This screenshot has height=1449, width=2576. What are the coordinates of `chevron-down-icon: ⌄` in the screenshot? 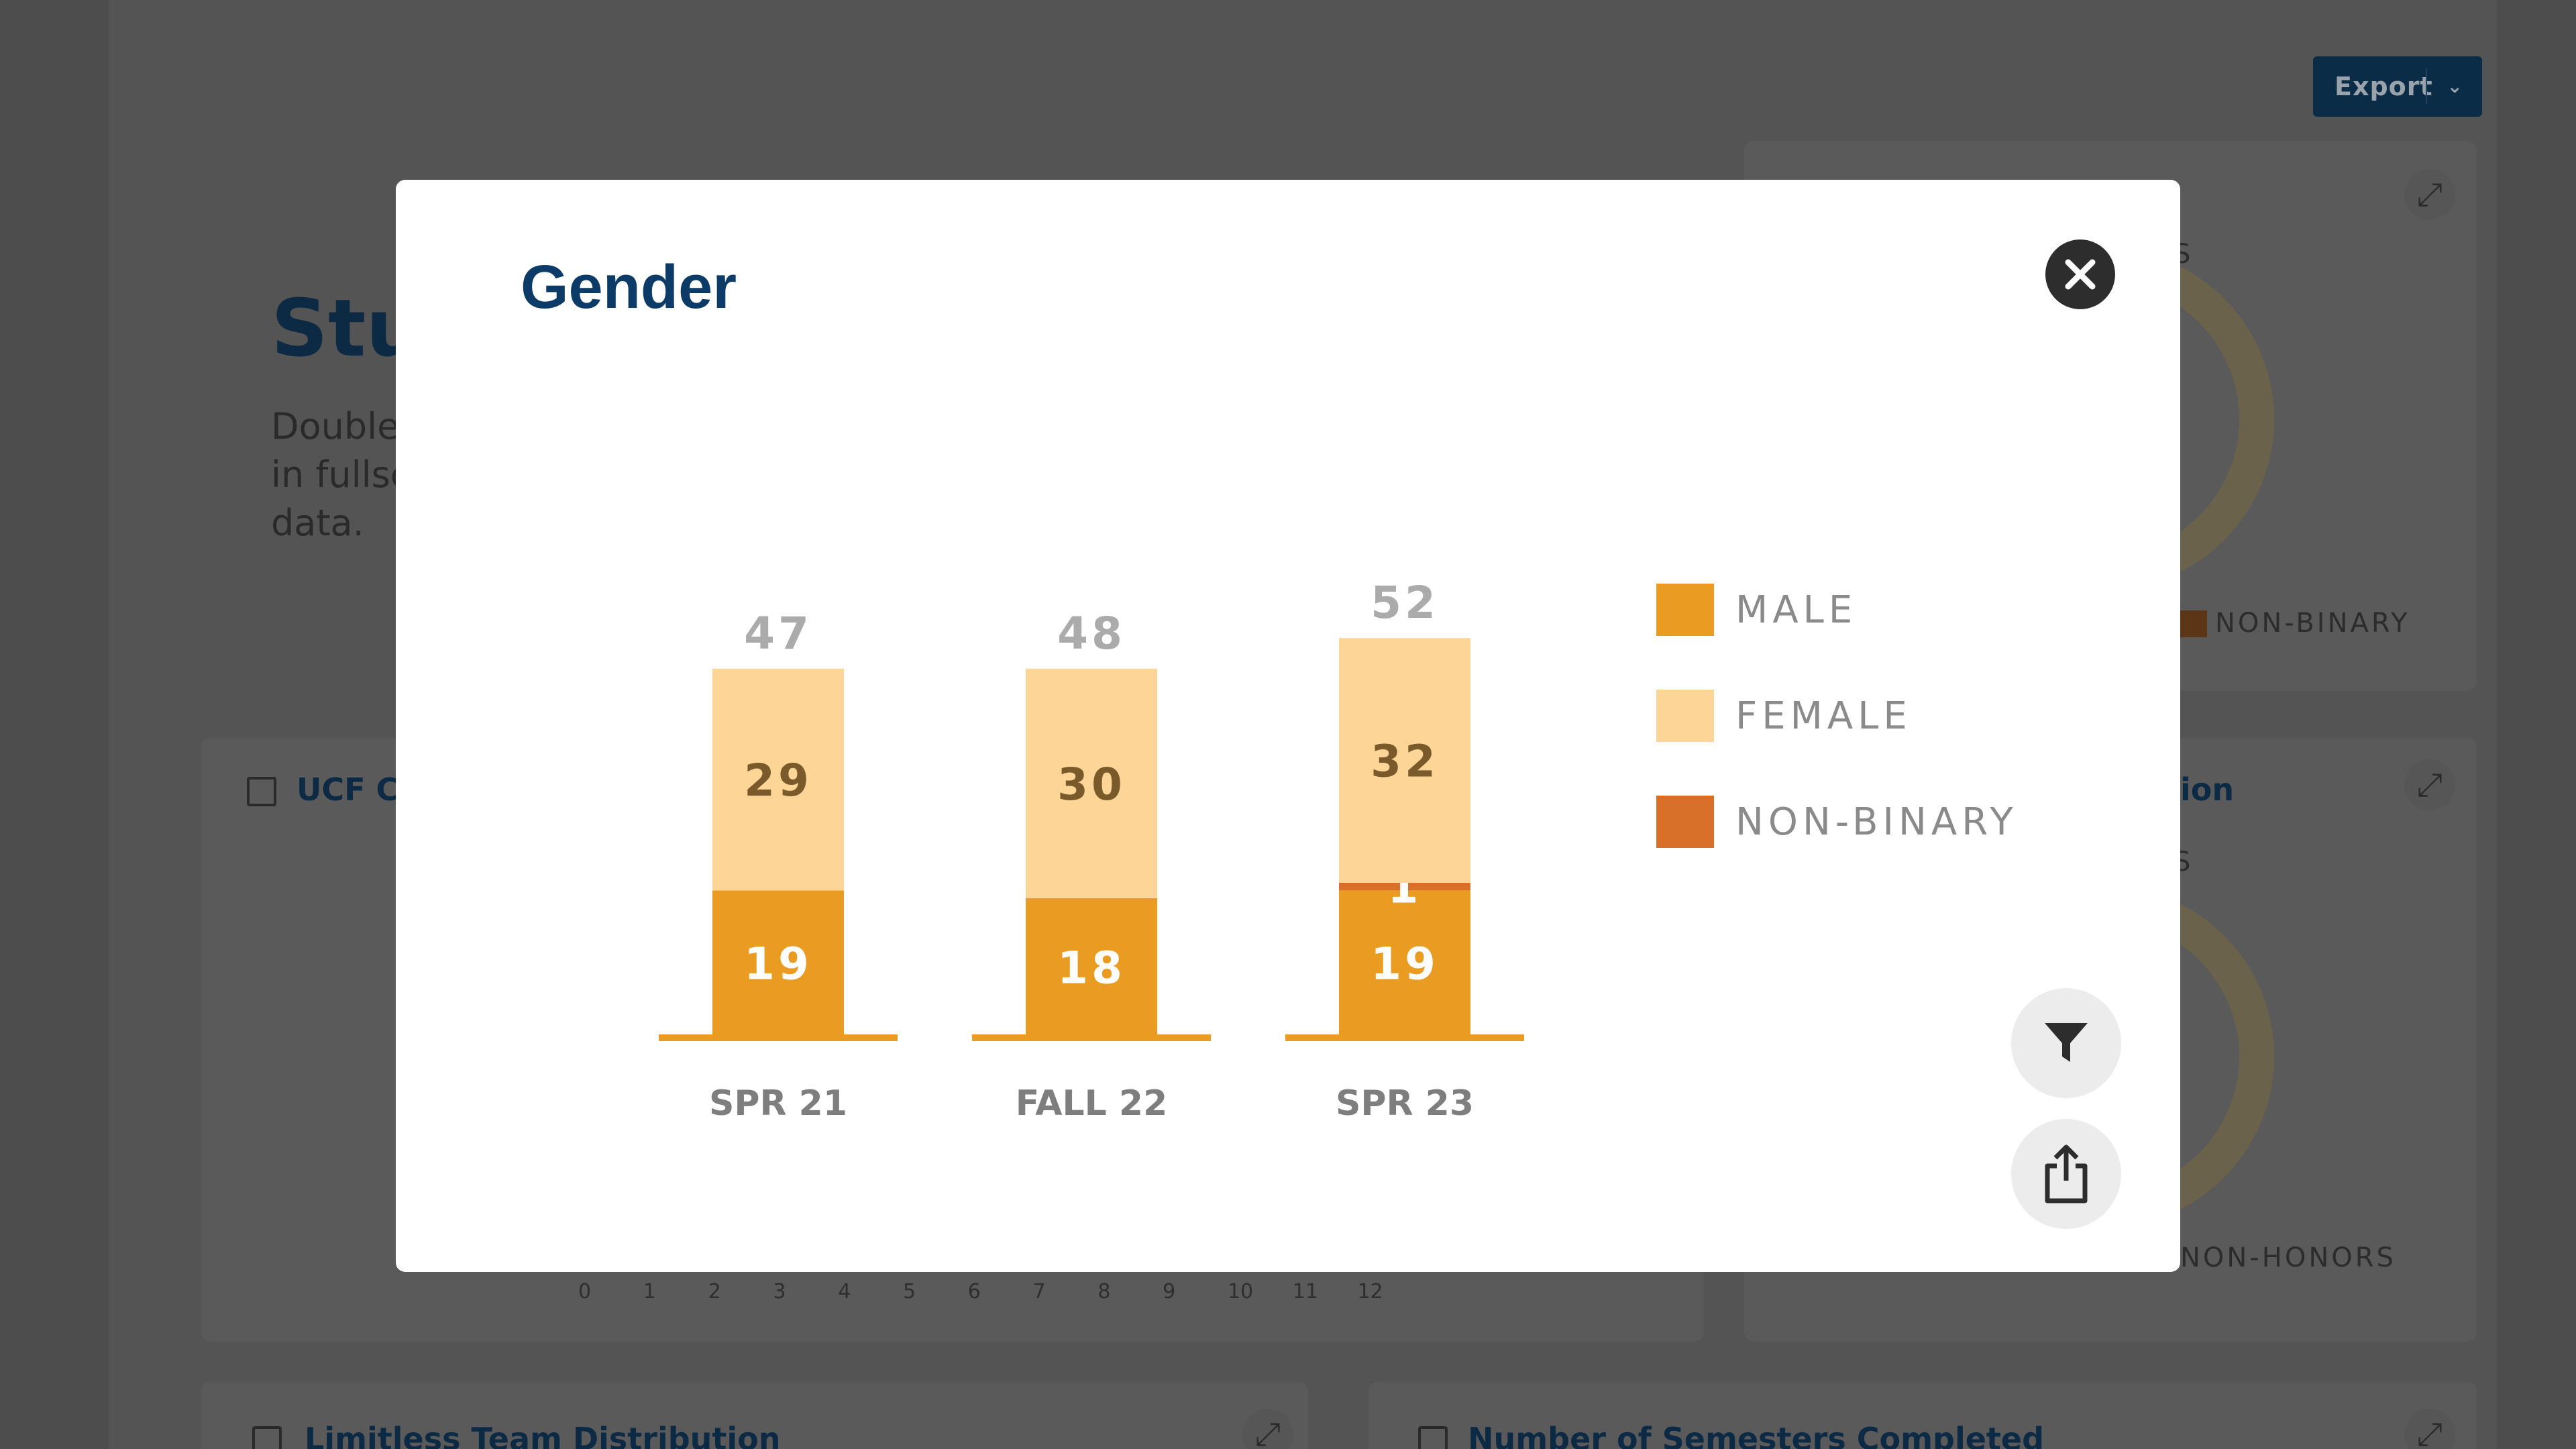 It's located at (2455, 86).